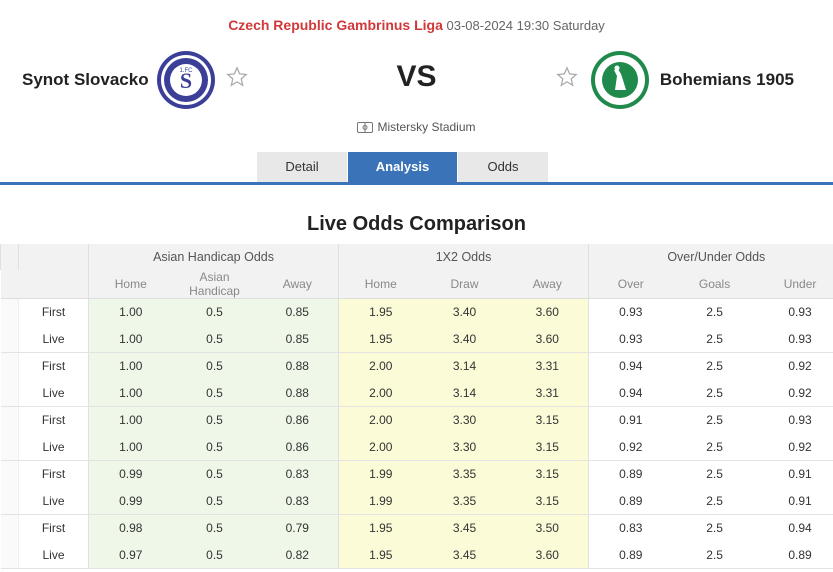 Image resolution: width=833 pixels, height=572 pixels. I want to click on odds-cell: 3.50, so click(547, 528).